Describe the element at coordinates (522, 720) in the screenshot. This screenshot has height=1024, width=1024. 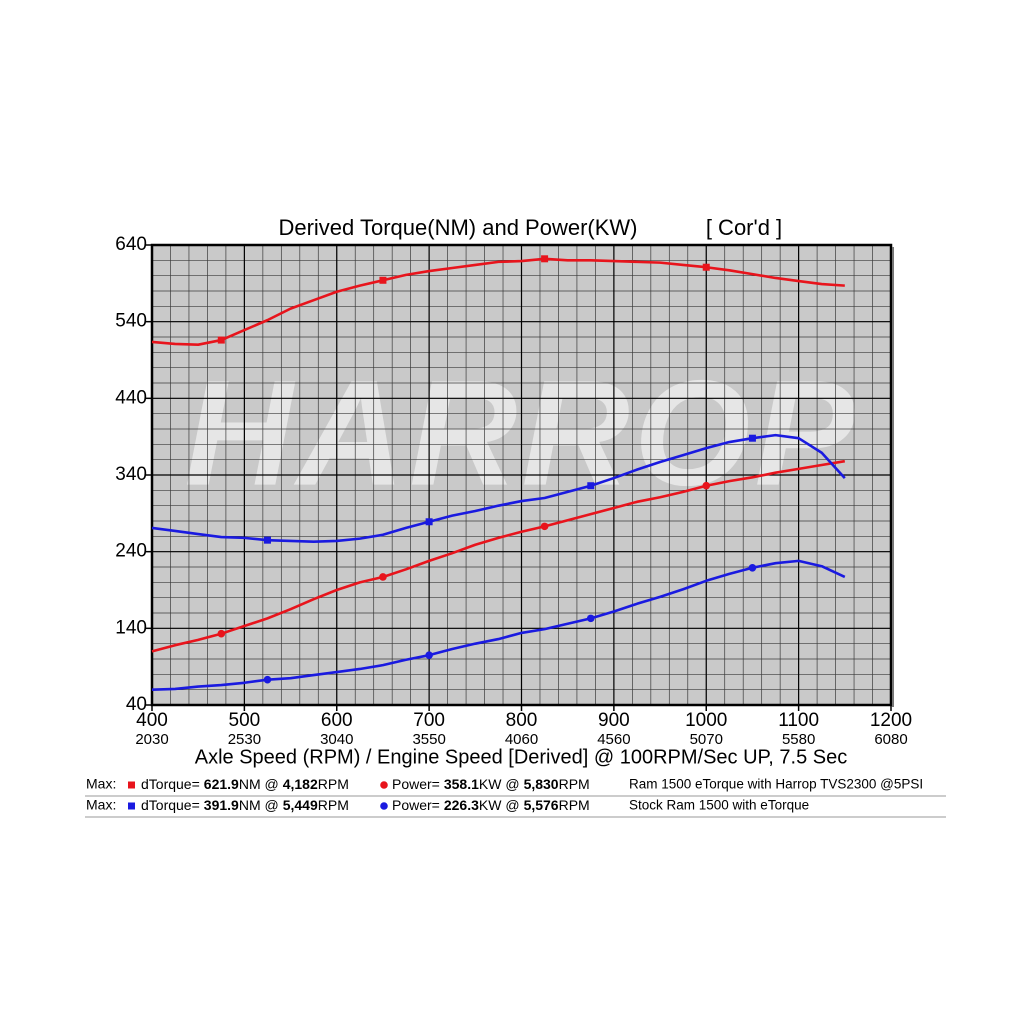
I see `x-tick-label: 800` at that location.